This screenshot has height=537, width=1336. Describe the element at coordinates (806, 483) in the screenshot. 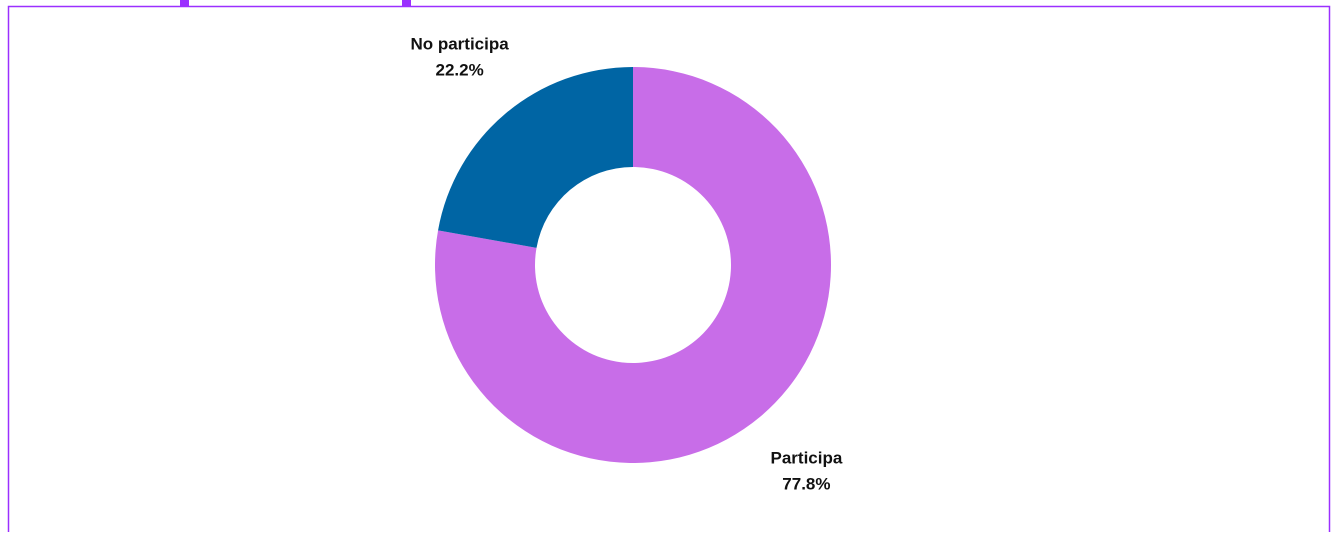

I see `slice-value-label: 77.8%` at that location.